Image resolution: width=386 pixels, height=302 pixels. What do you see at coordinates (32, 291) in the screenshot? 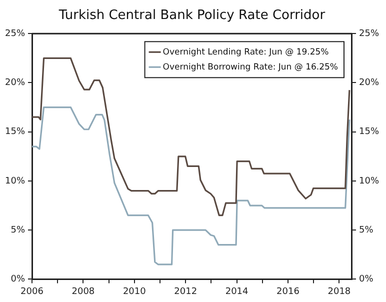
I see `x-tick-label: 2006` at bounding box center [32, 291].